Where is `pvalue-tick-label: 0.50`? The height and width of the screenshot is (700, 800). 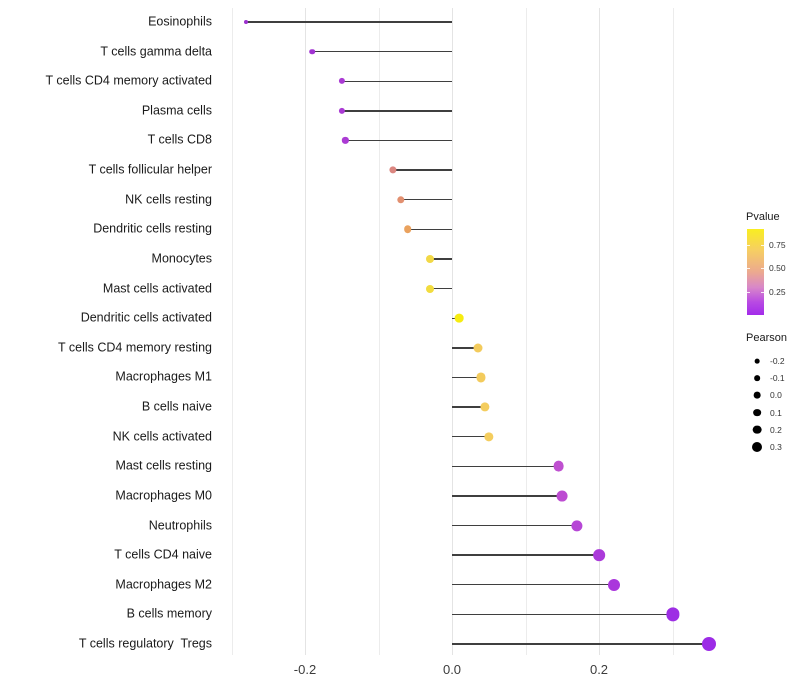 pvalue-tick-label: 0.50 is located at coordinates (777, 268).